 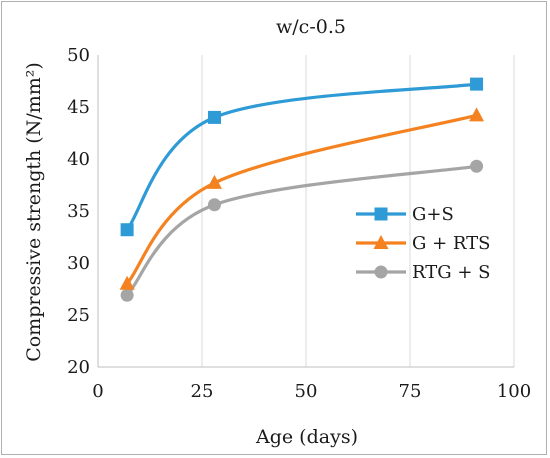 What do you see at coordinates (311, 27) in the screenshot?
I see `chart-title: w/c-0.5` at bounding box center [311, 27].